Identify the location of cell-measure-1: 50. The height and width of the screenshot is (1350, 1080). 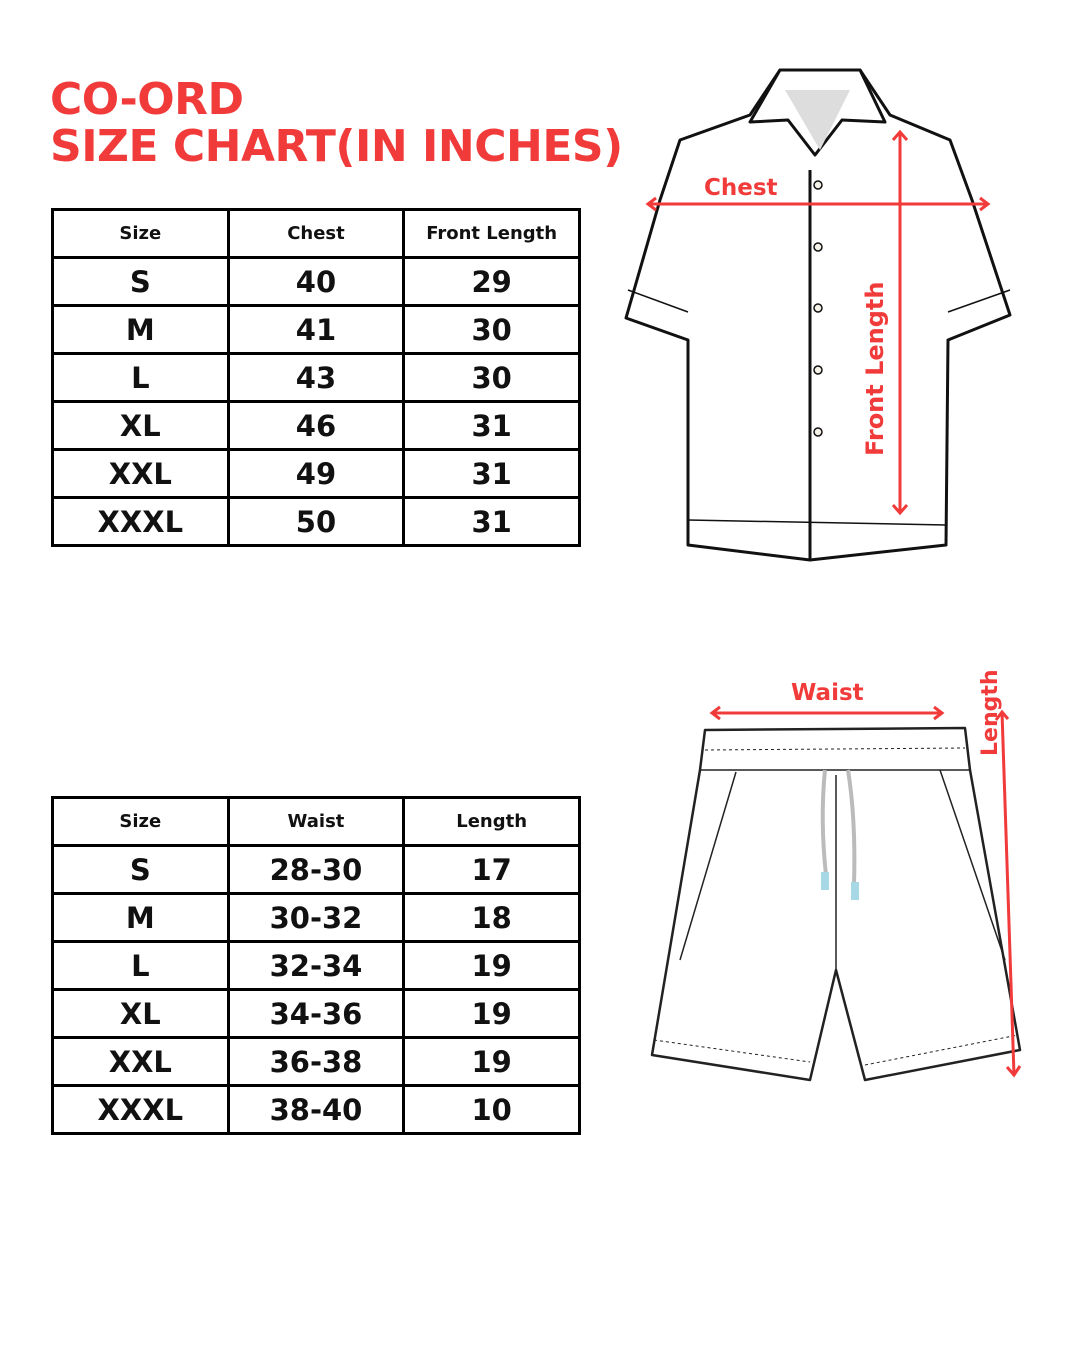
(316, 521).